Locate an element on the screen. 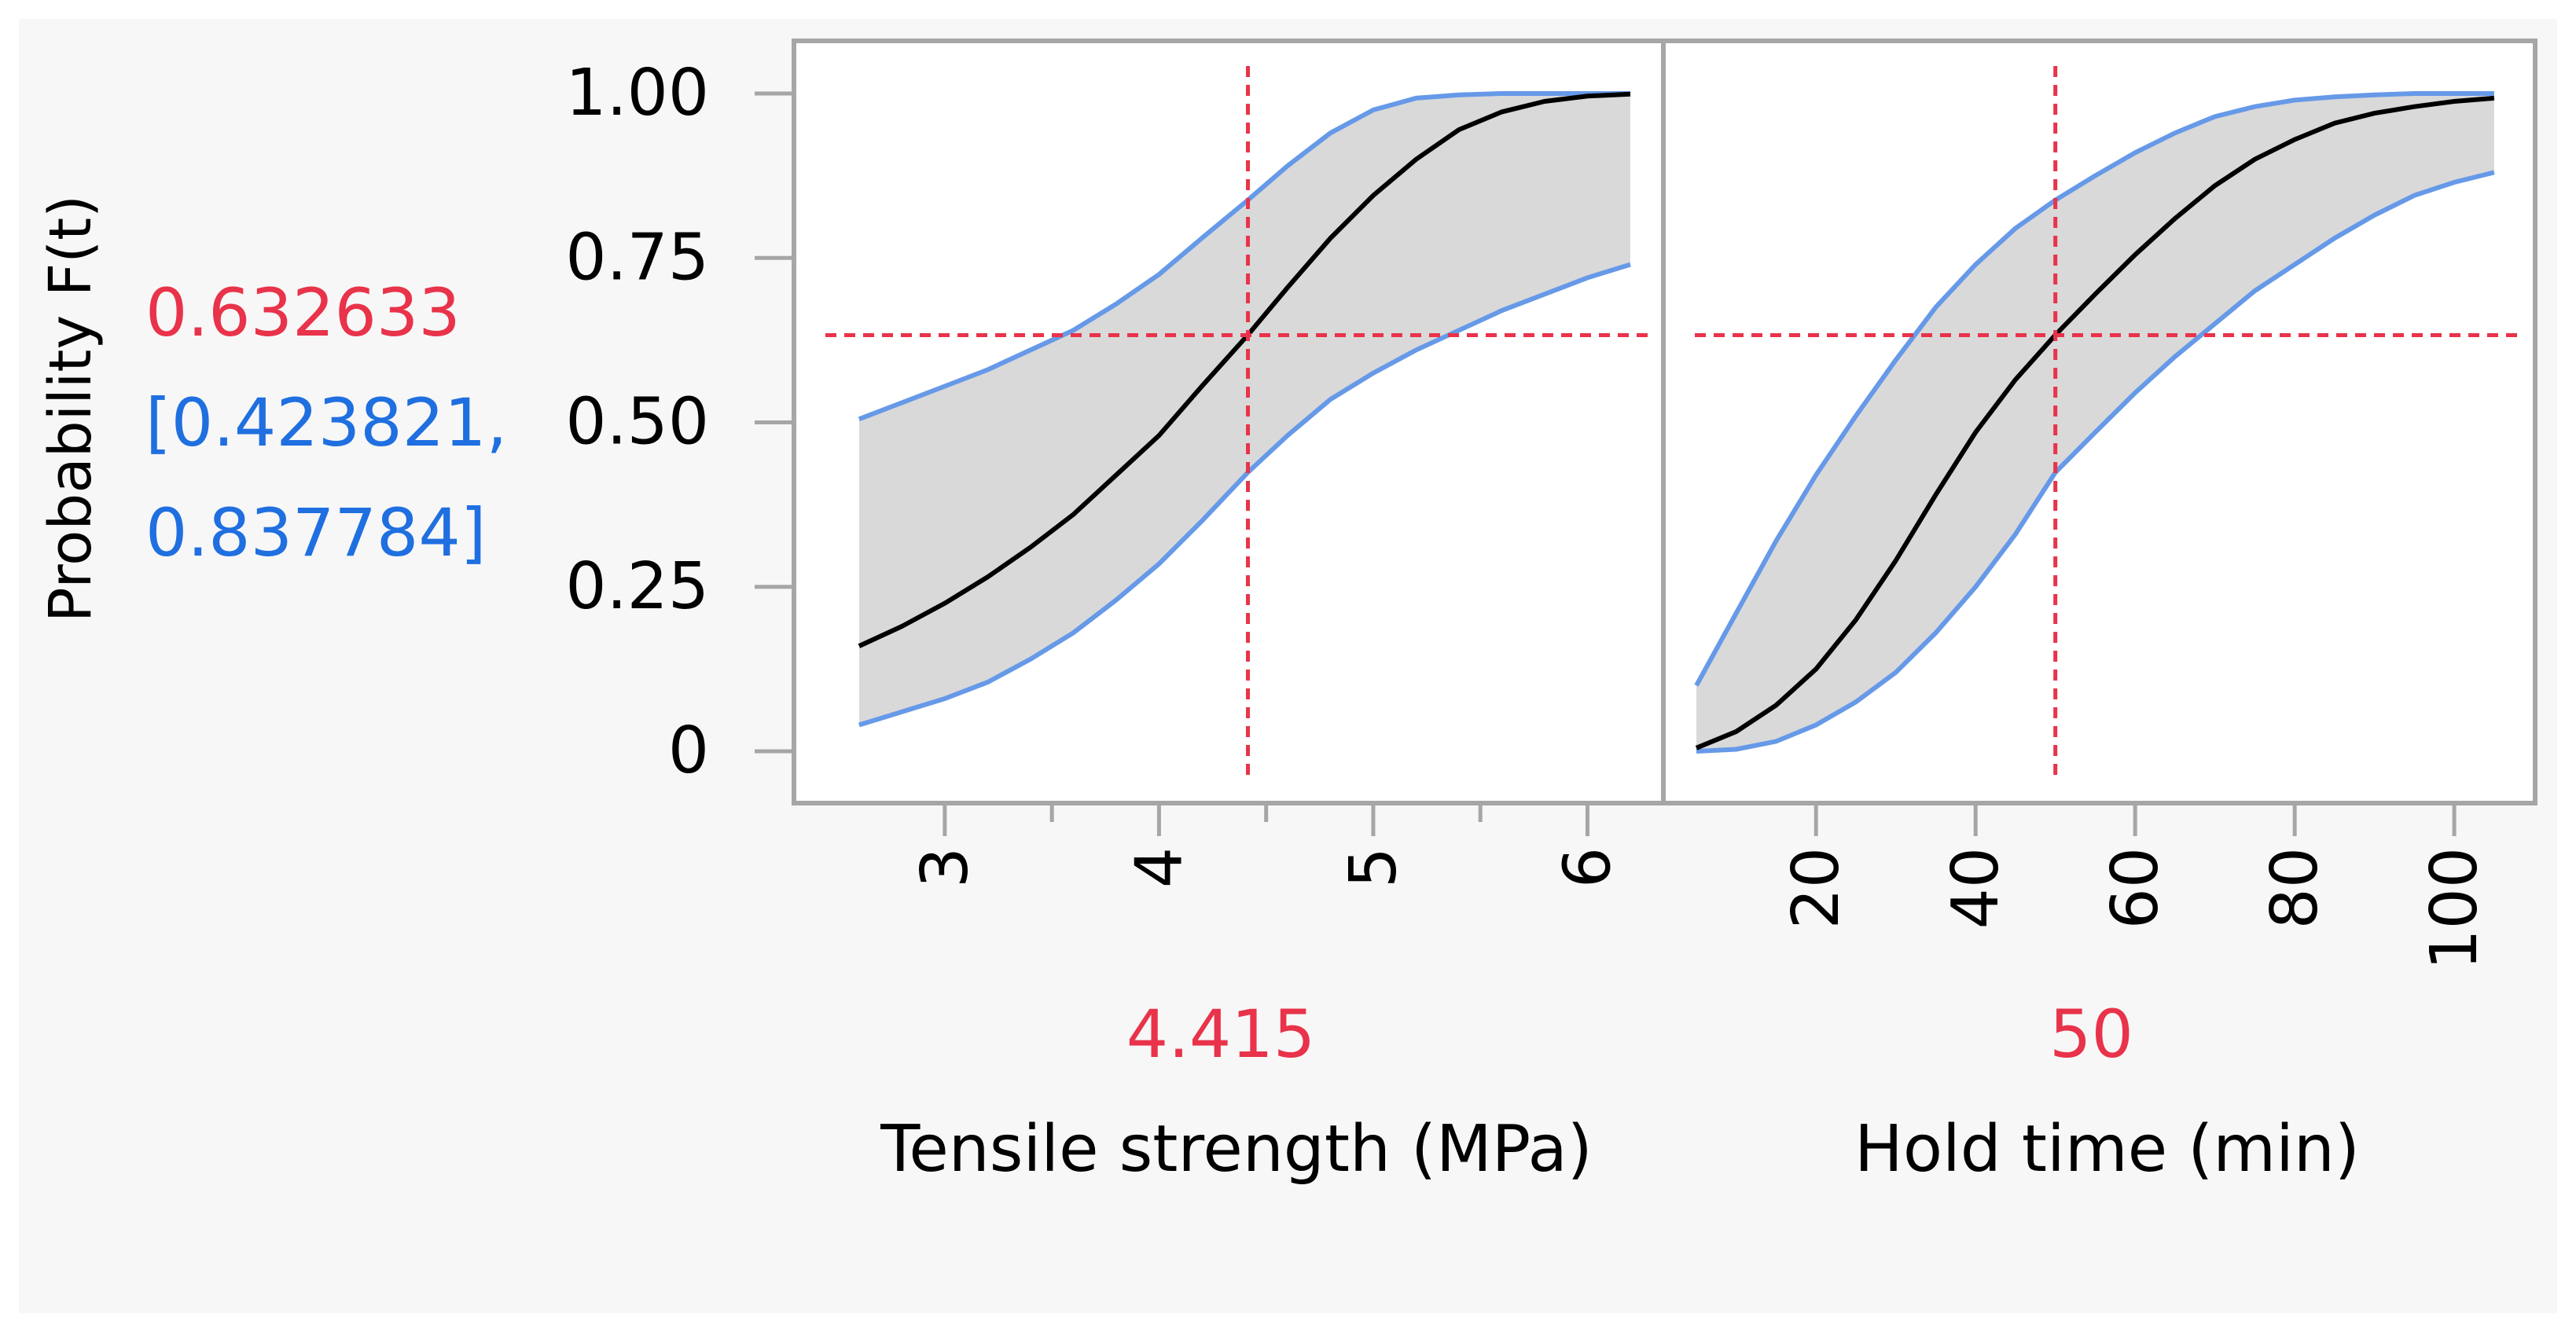  x-tick-label: 40 is located at coordinates (1975, 888).